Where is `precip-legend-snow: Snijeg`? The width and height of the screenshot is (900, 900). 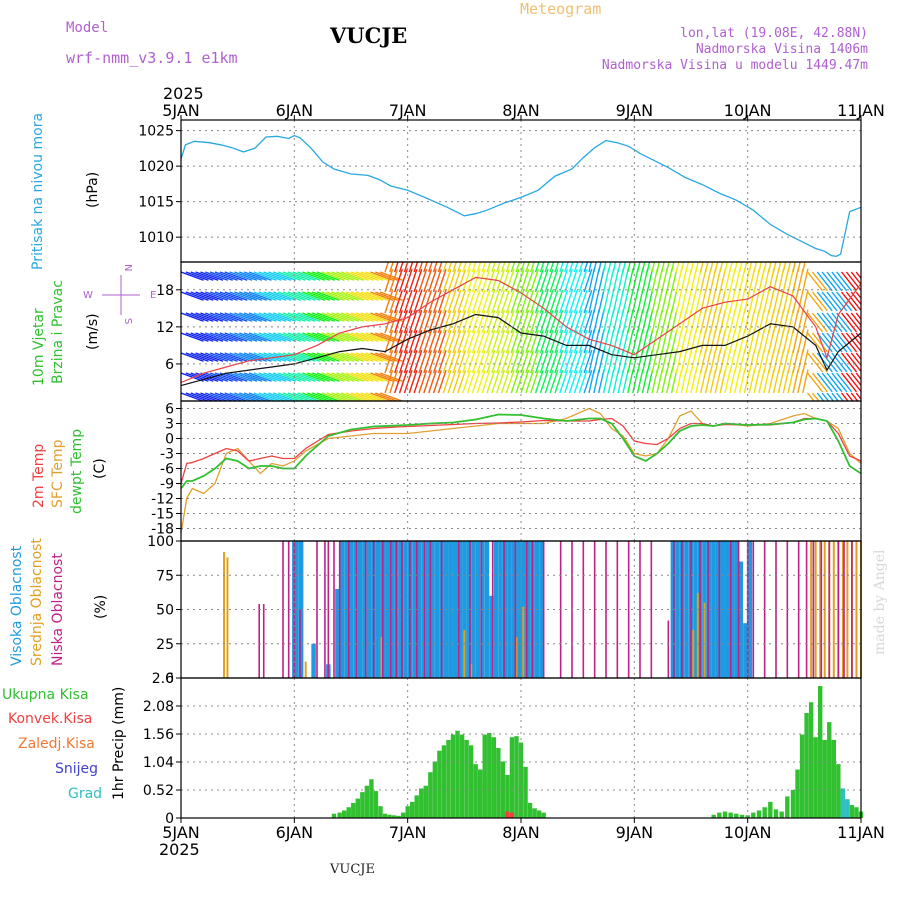 precip-legend-snow: Snijeg is located at coordinates (76, 769).